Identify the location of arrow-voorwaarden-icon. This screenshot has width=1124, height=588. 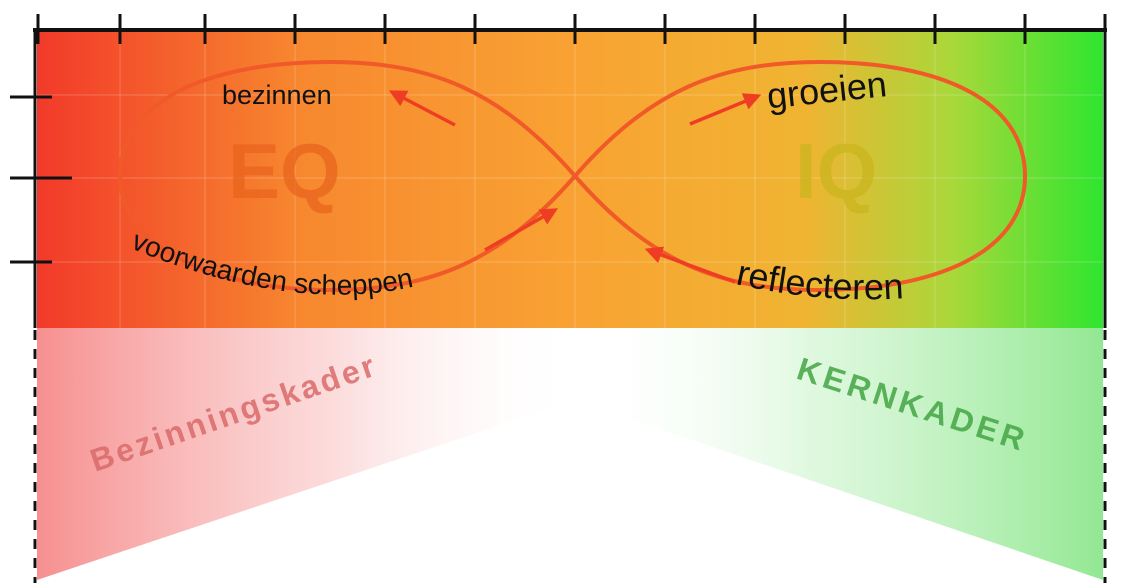
(521, 230).